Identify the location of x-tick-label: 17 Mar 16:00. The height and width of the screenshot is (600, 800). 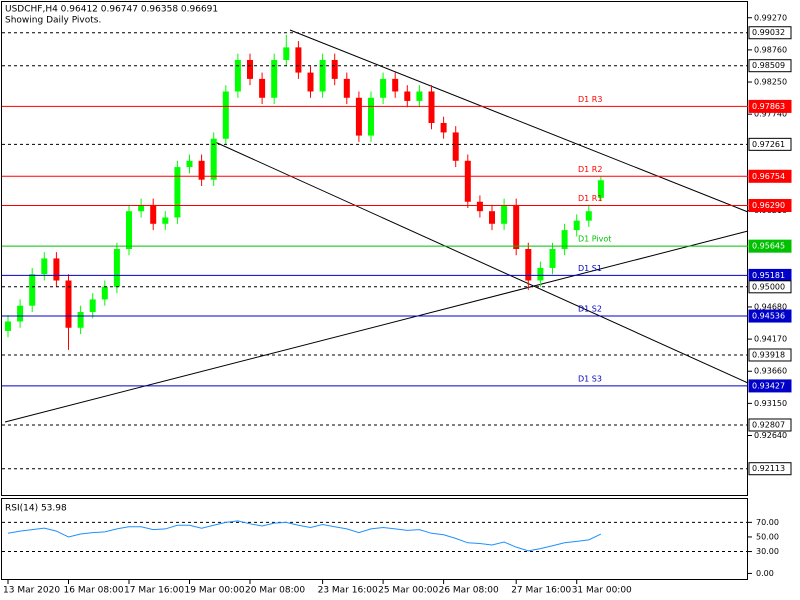
(154, 591).